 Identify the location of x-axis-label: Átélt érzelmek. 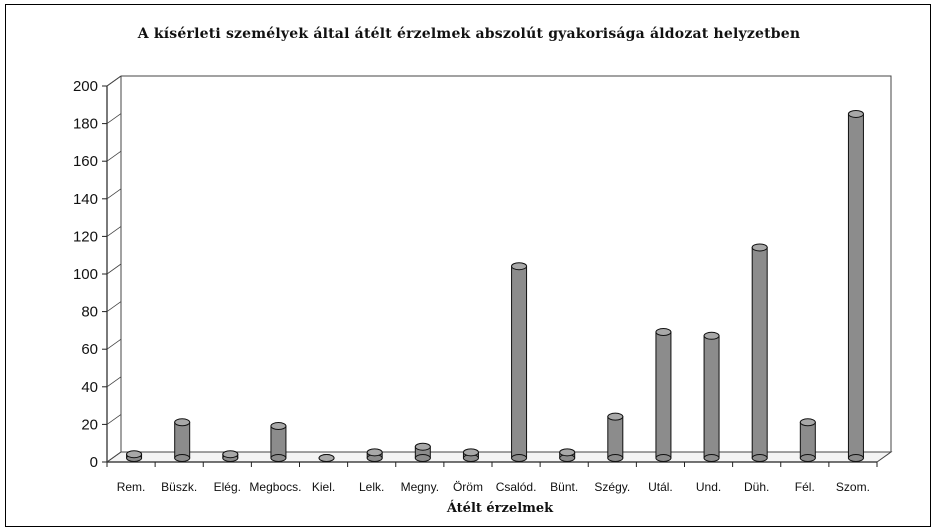
(500, 508).